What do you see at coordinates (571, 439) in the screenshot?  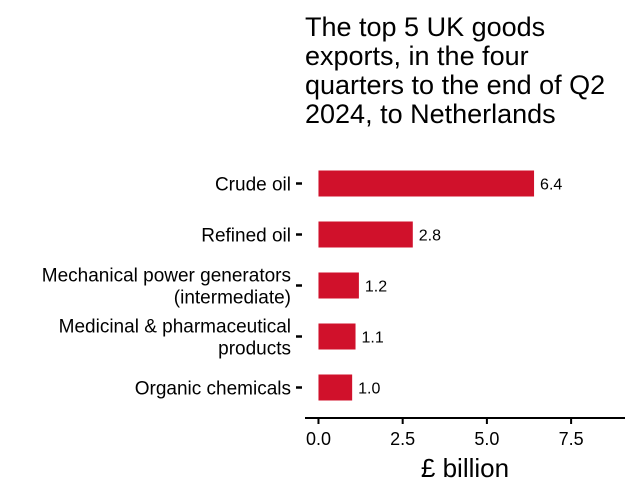 I see `x-tick-label-3: 7.5` at bounding box center [571, 439].